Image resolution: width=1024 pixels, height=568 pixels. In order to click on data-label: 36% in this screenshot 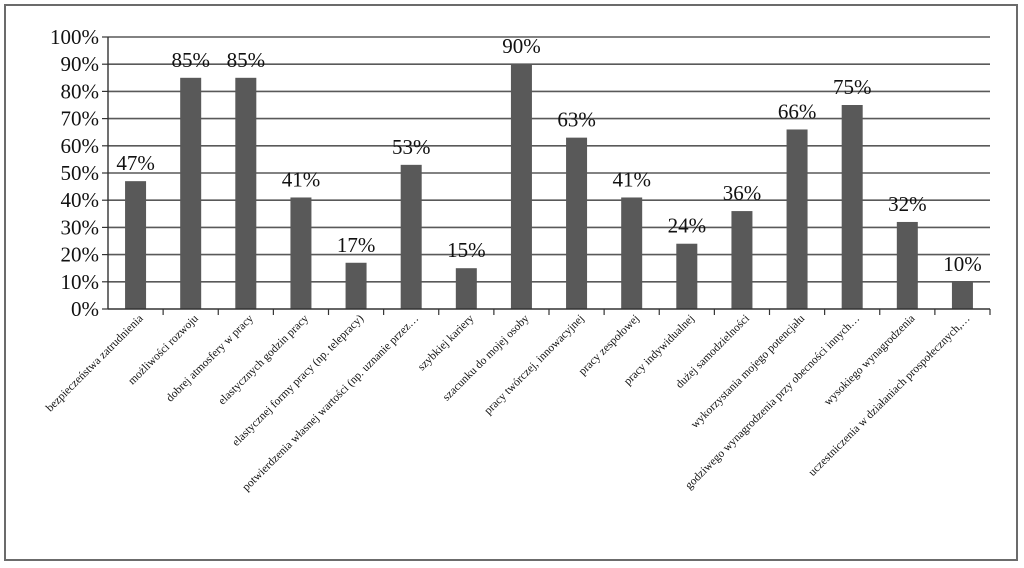, I will do `click(742, 193)`.